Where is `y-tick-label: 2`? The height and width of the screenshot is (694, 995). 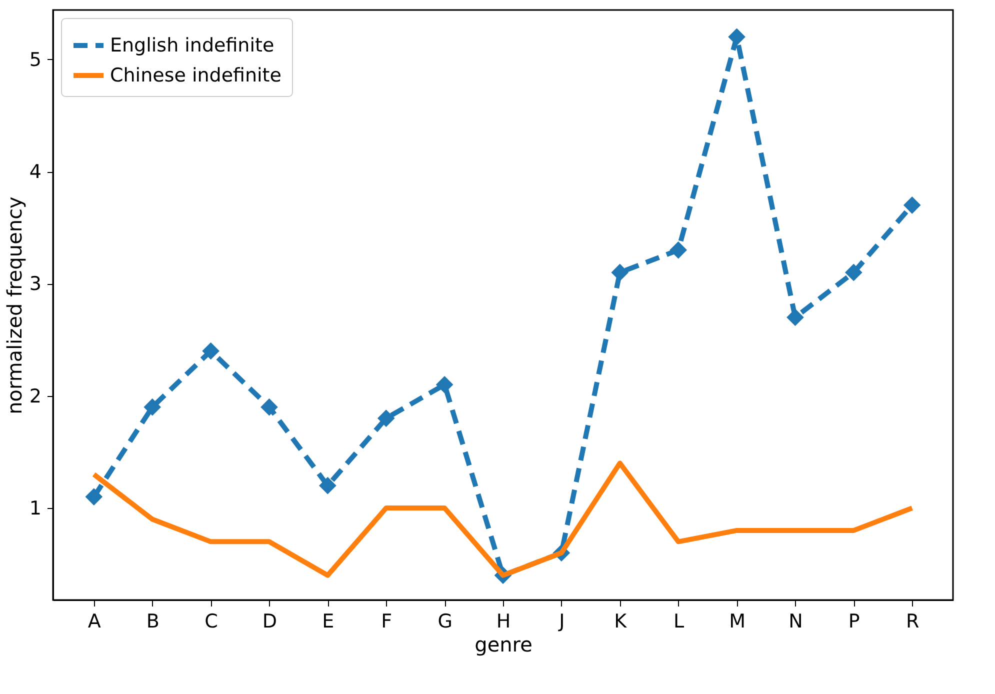
y-tick-label: 2 is located at coordinates (35, 396).